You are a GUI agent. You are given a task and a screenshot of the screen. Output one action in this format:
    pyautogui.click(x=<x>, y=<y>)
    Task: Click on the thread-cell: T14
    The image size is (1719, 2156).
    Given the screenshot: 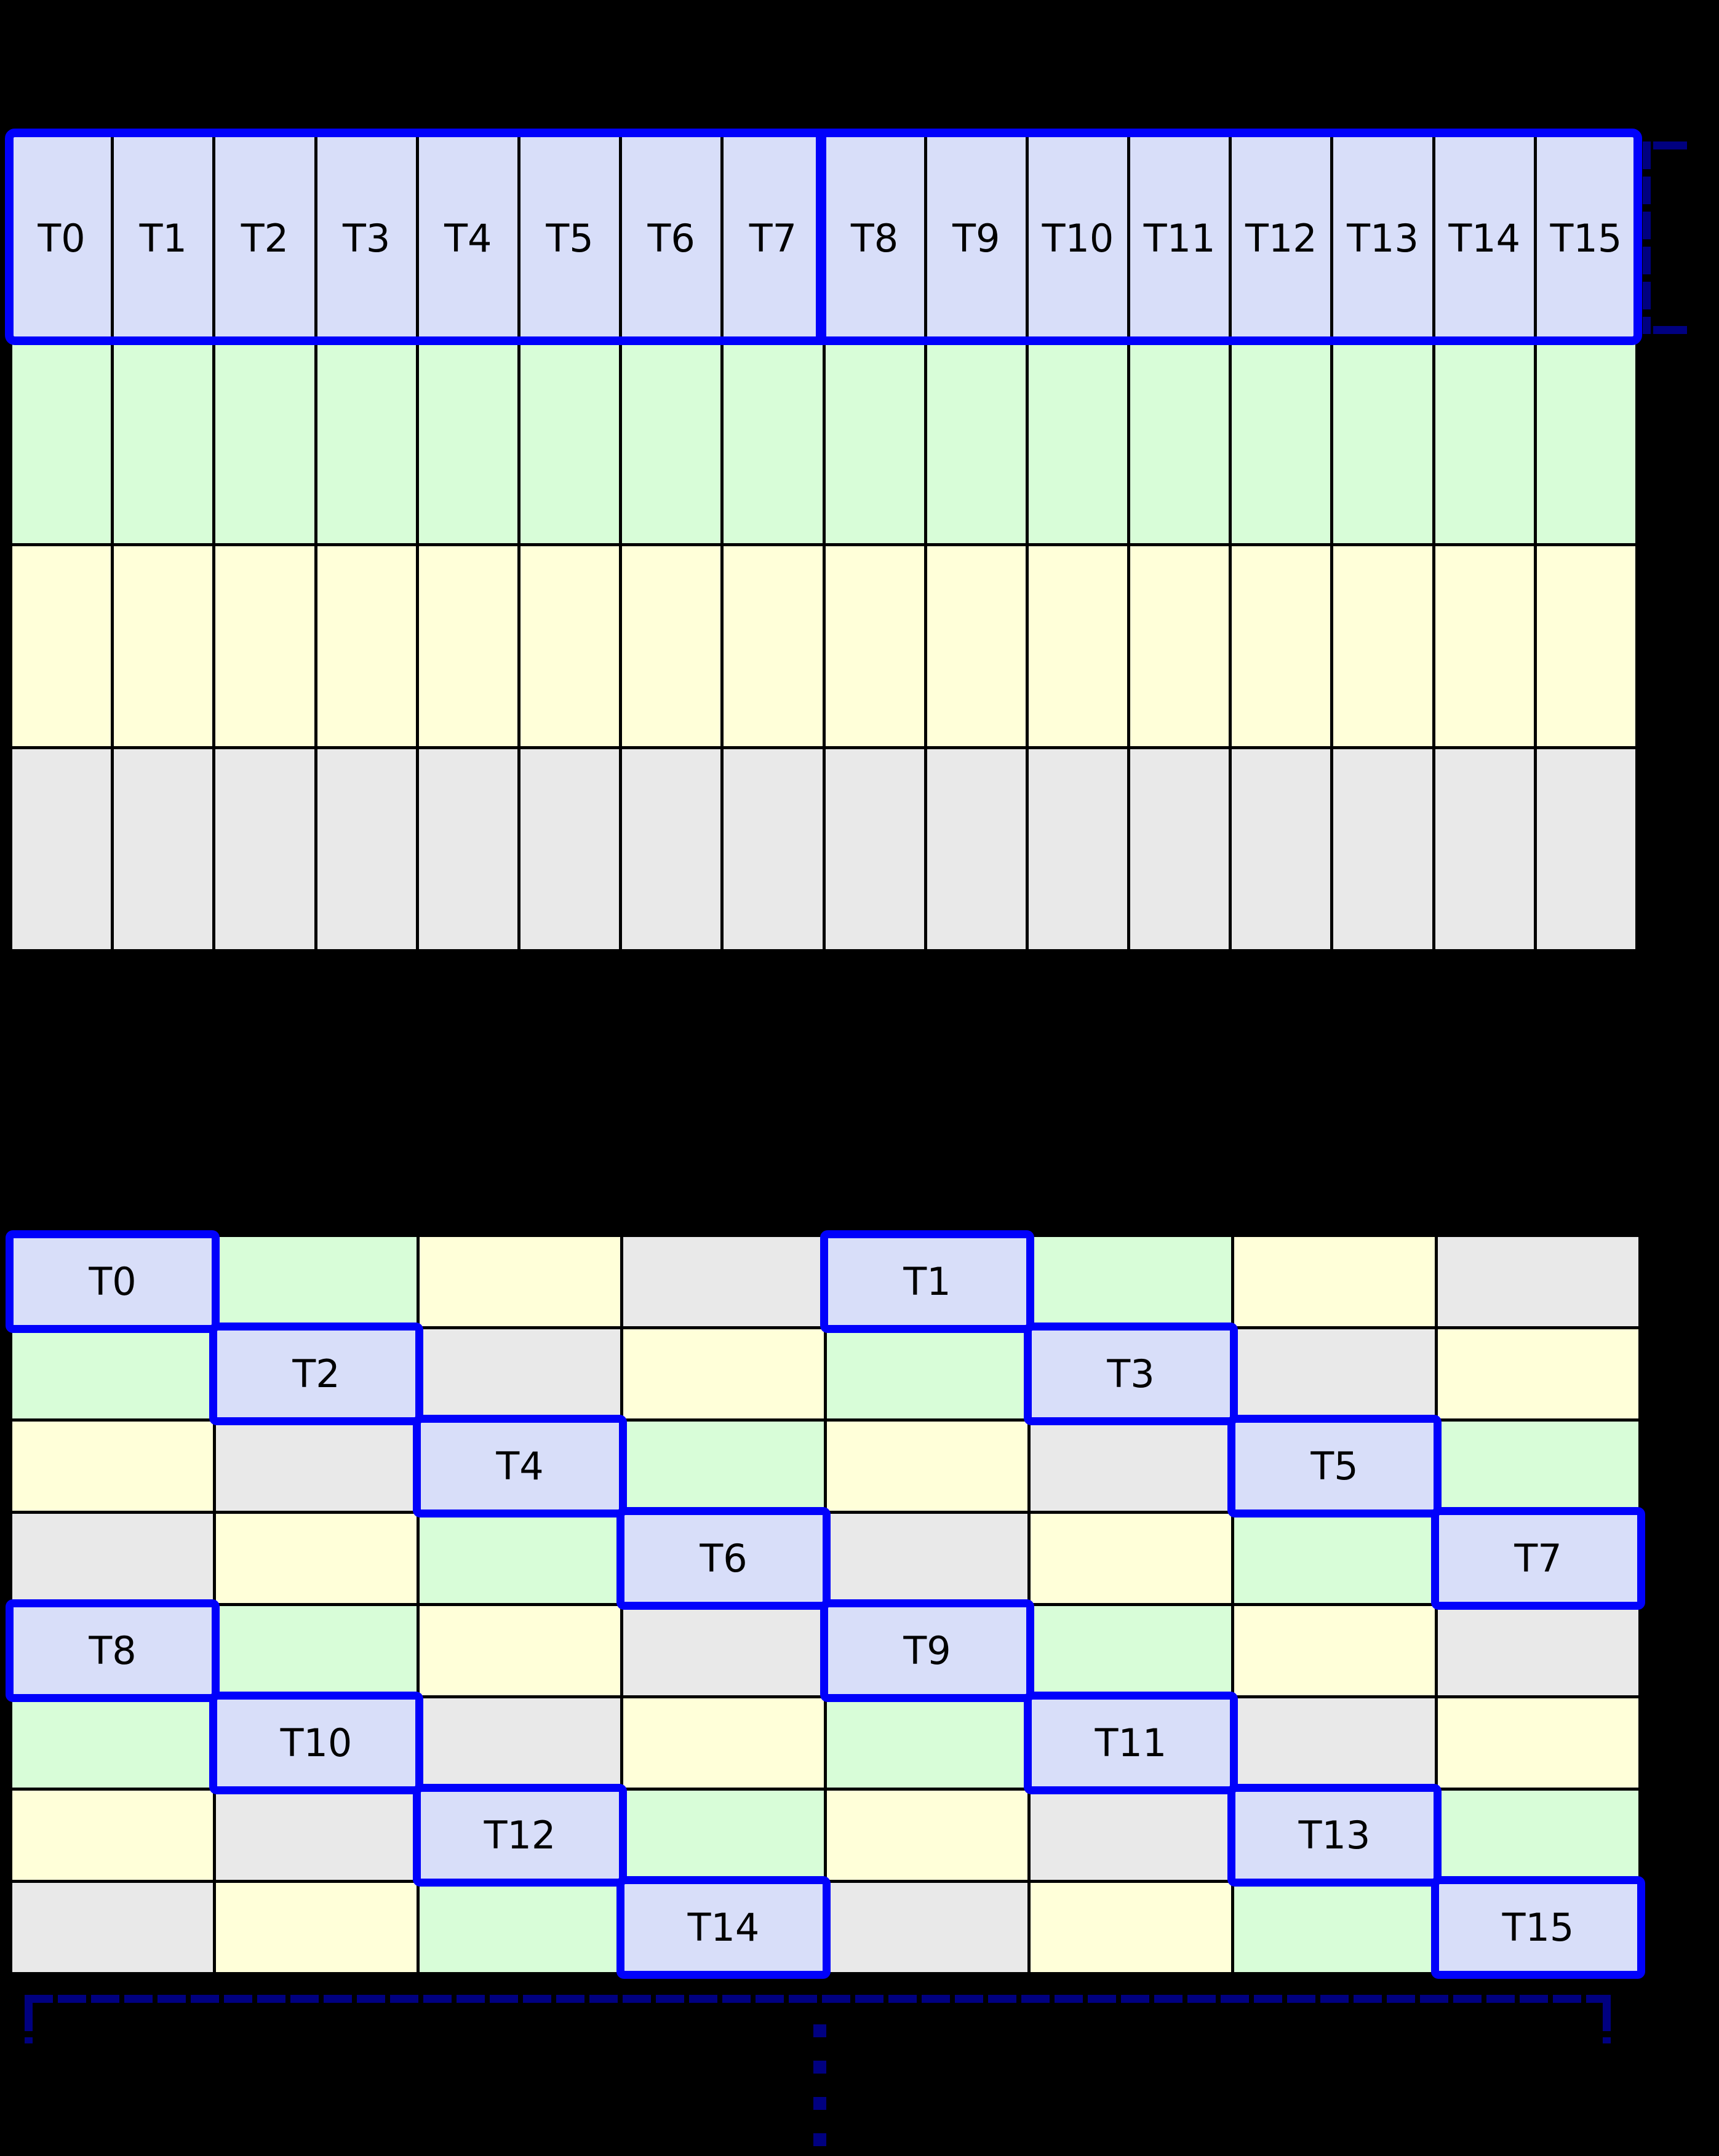 What is the action you would take?
    pyautogui.click(x=1484, y=238)
    